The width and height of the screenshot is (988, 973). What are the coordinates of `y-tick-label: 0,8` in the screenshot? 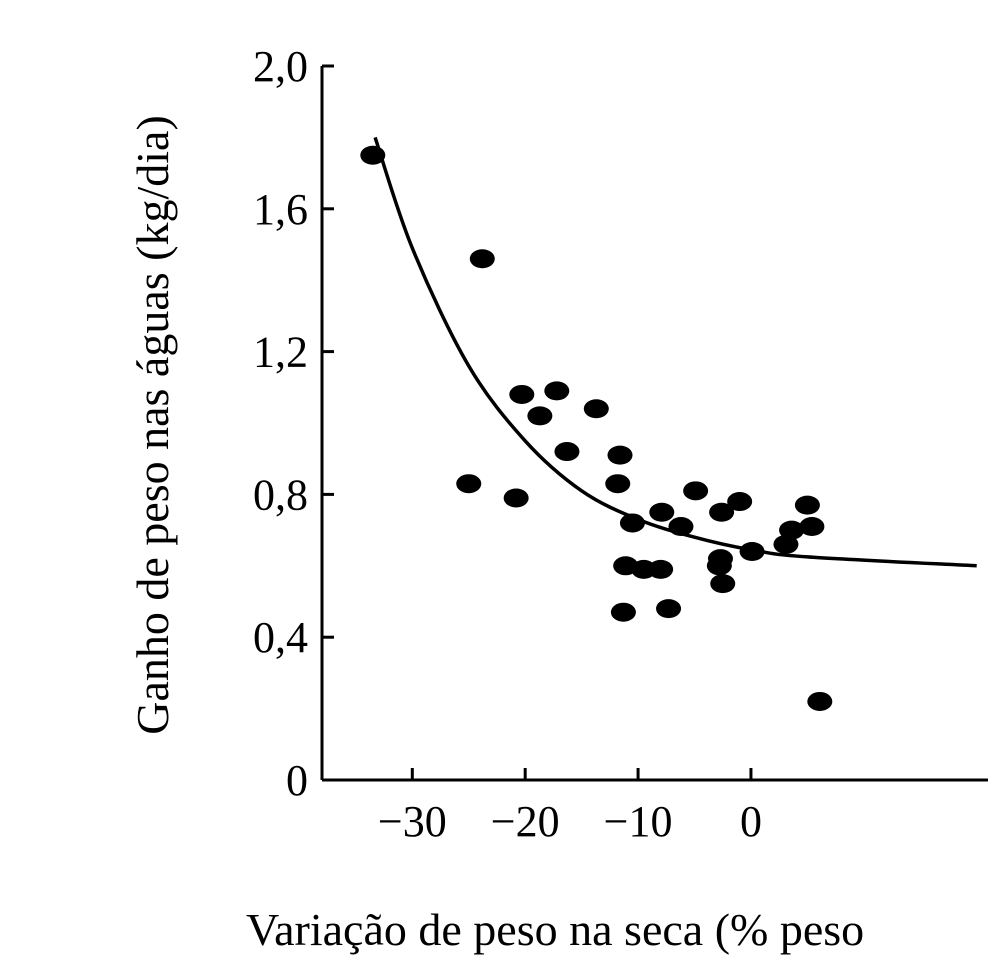 It's located at (280, 494).